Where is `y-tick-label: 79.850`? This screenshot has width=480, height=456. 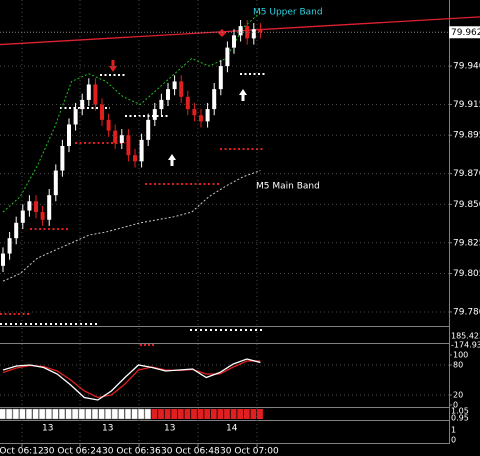 y-tick-label: 79.850 is located at coordinates (466, 205).